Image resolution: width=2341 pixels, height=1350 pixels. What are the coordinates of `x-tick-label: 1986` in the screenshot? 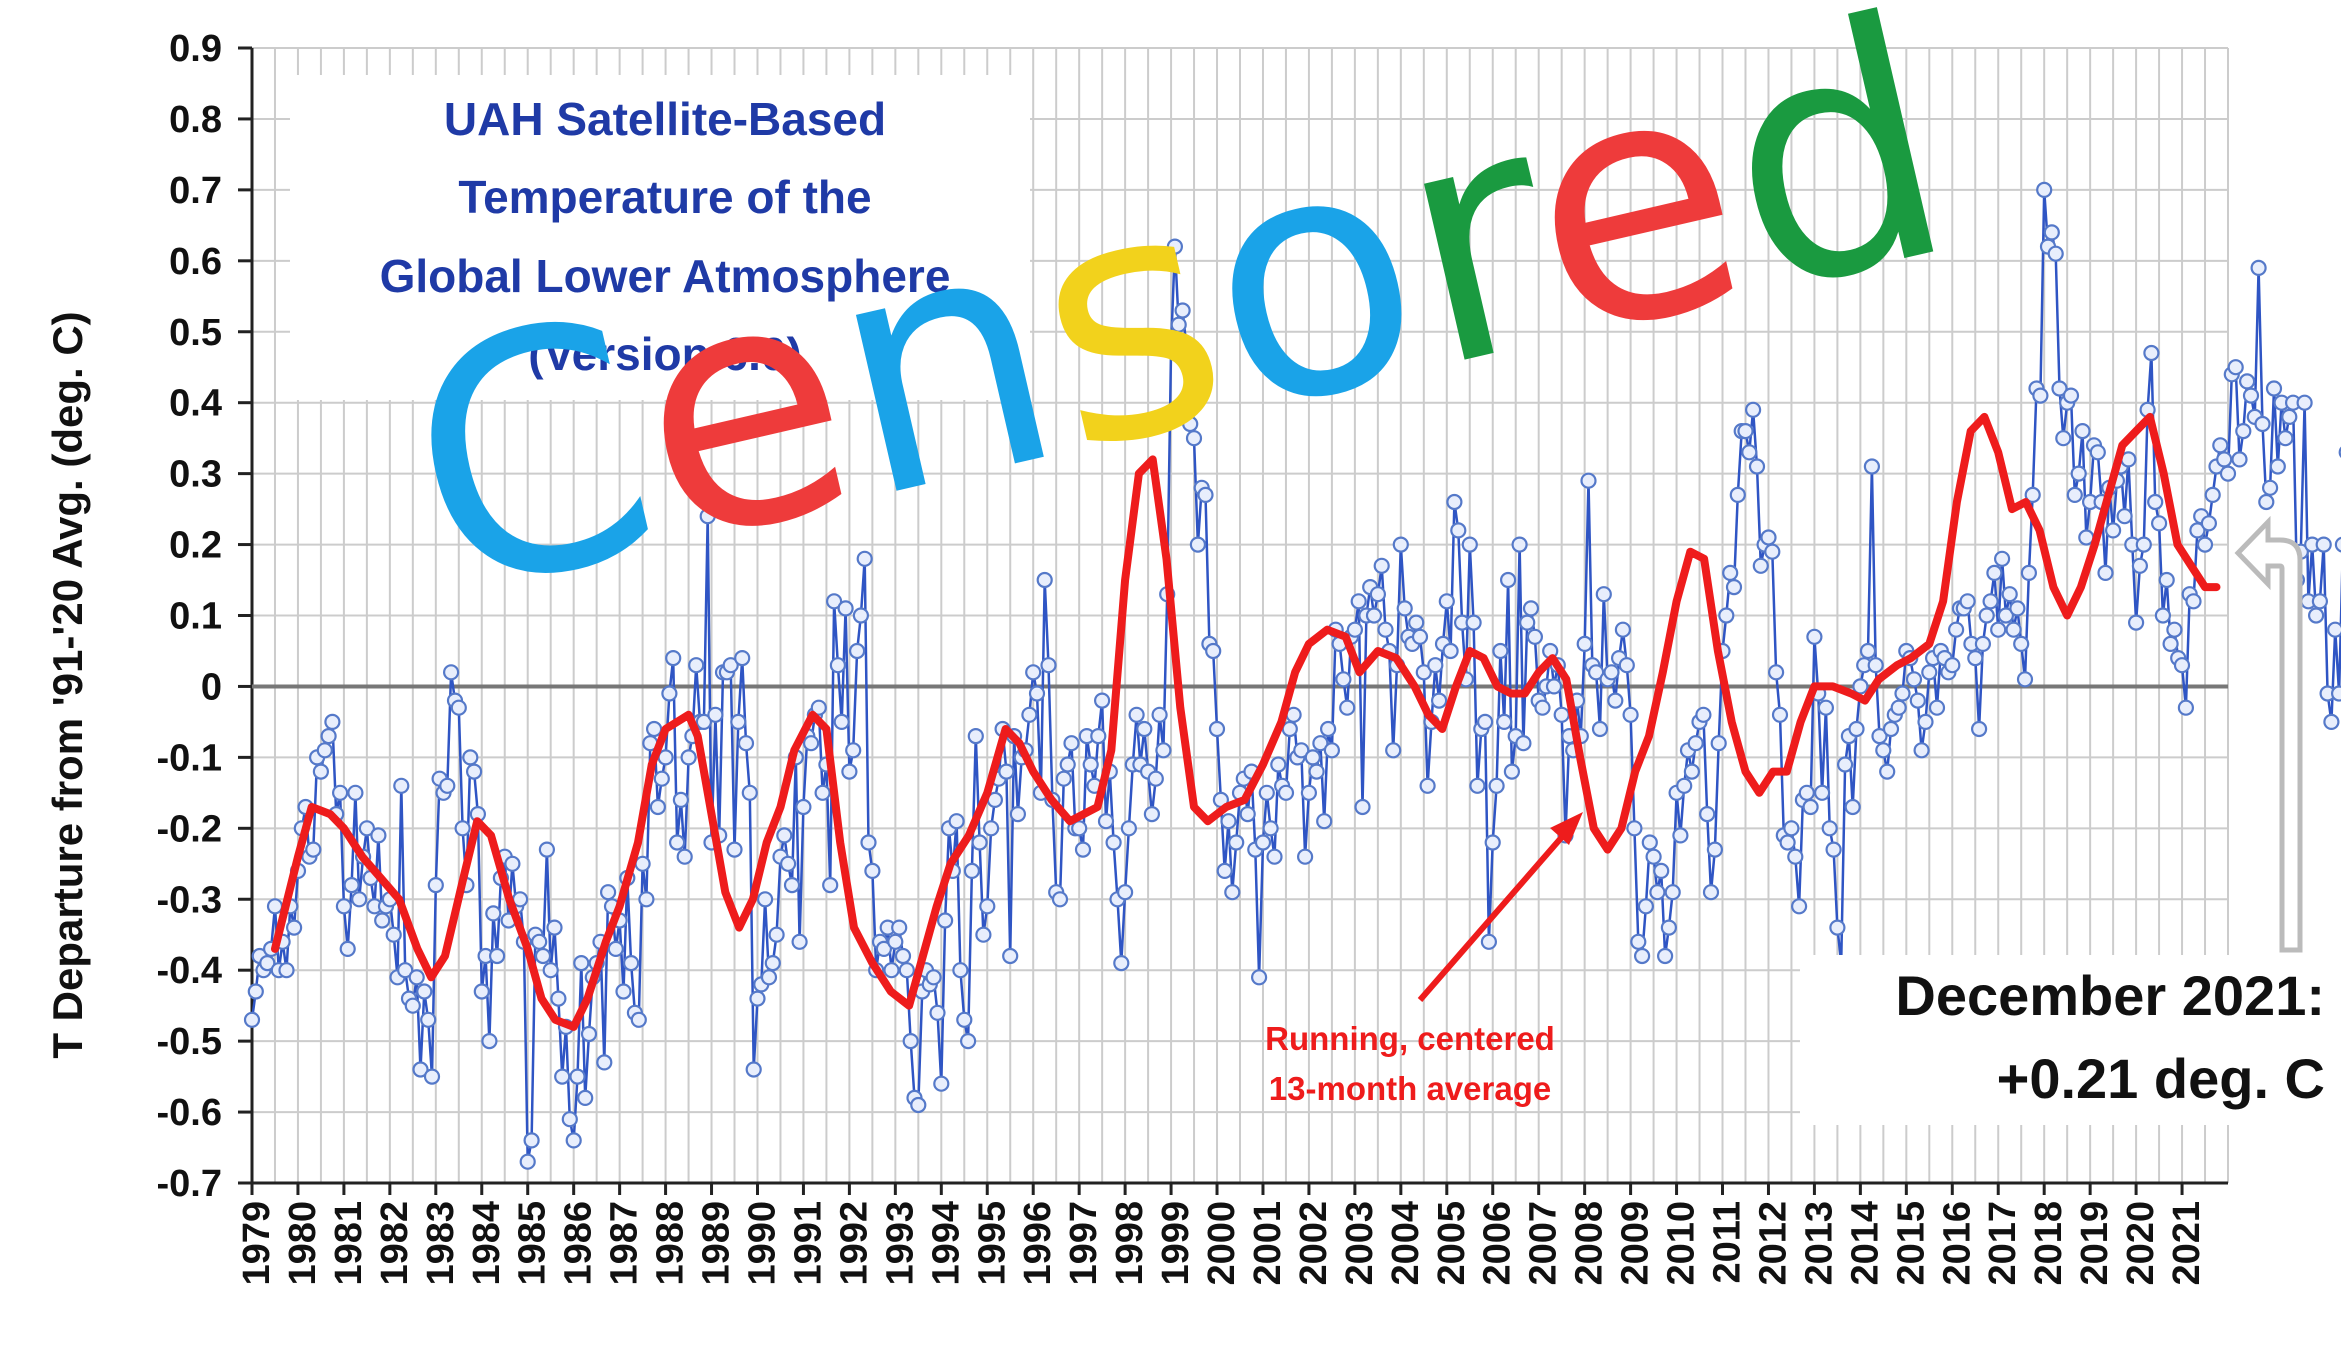 It's located at (579, 1243).